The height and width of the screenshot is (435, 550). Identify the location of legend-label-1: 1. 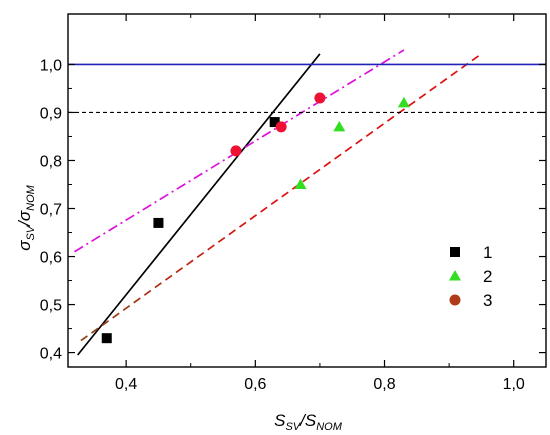
(487, 252).